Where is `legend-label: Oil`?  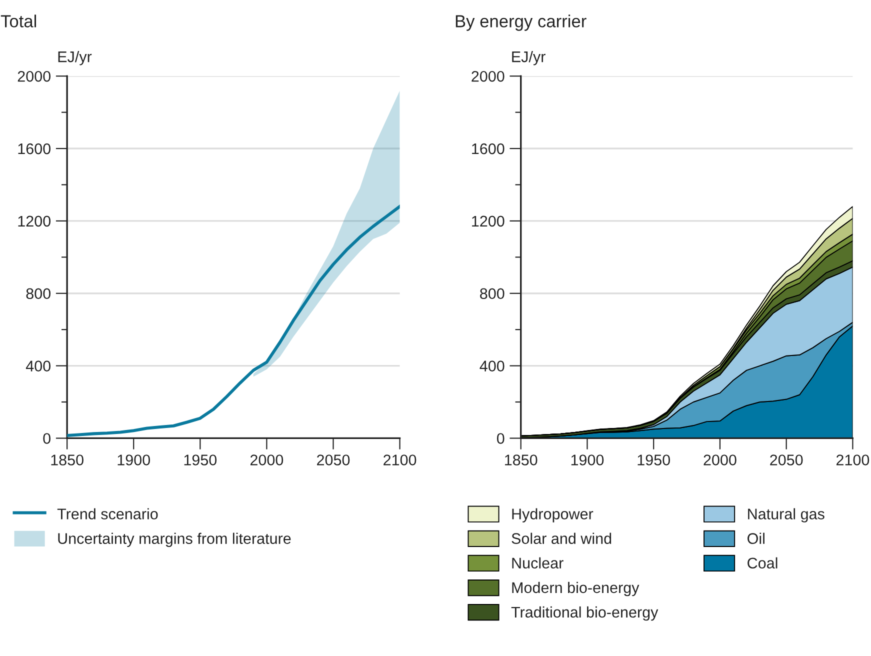 legend-label: Oil is located at coordinates (756, 538).